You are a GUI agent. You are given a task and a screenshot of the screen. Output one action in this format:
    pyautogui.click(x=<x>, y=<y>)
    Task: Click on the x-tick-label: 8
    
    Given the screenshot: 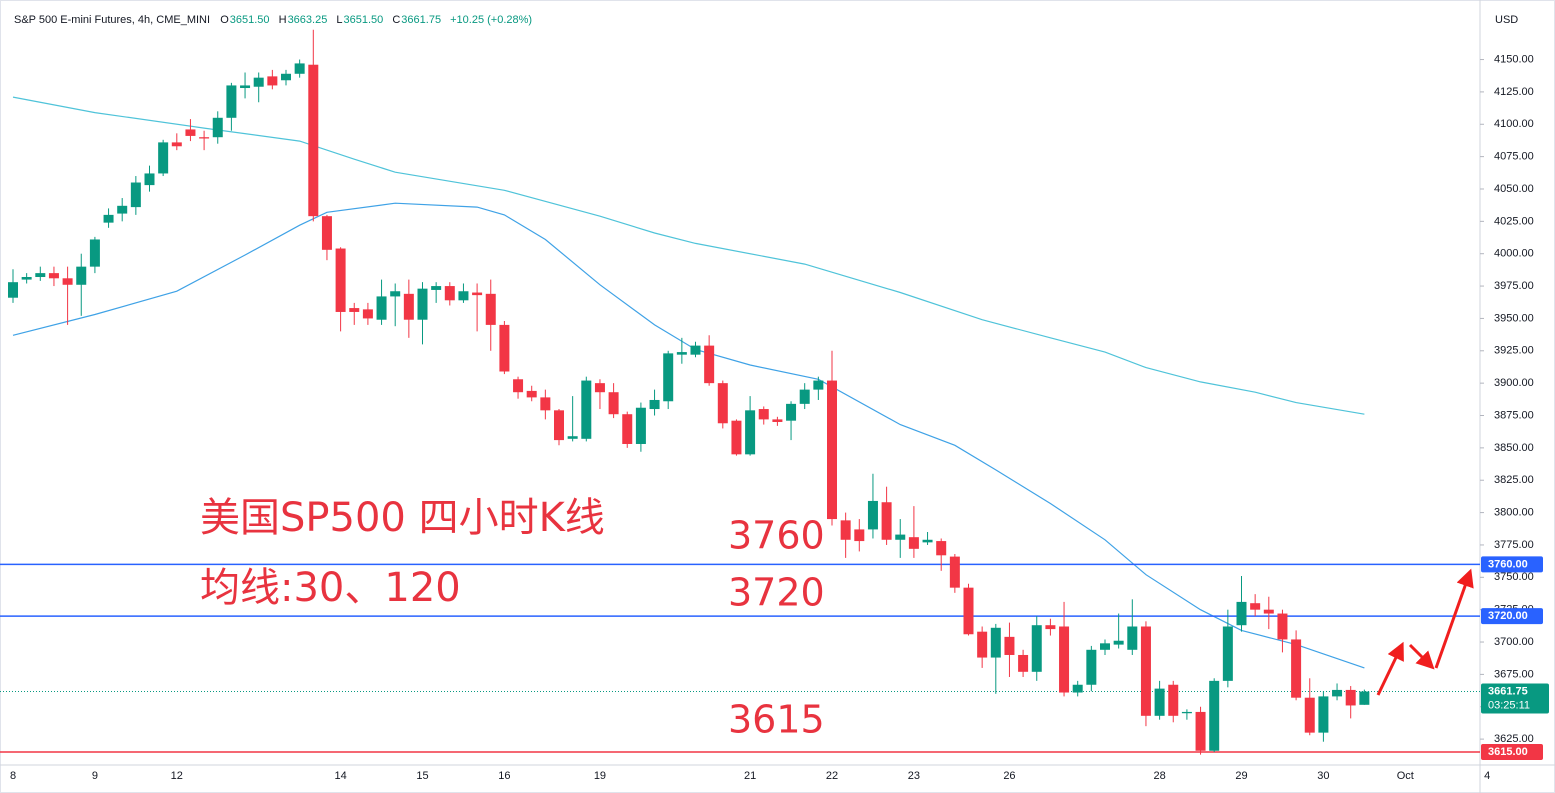 What is the action you would take?
    pyautogui.click(x=13, y=776)
    